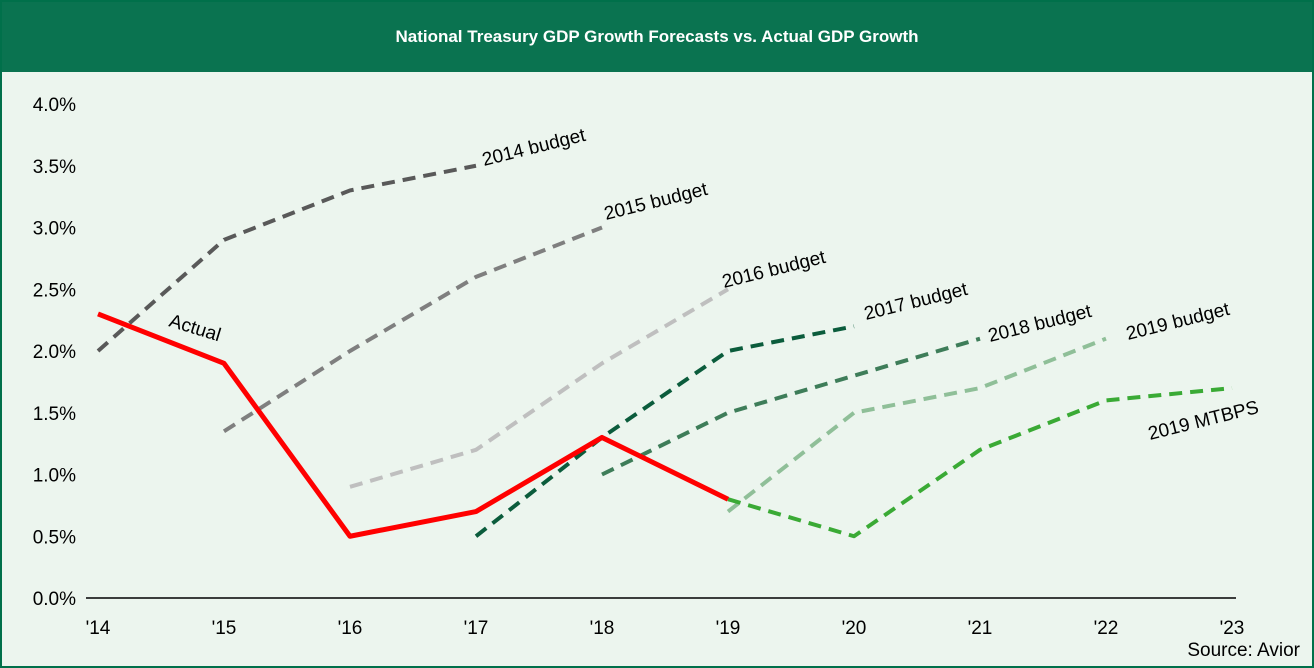 The image size is (1314, 668). I want to click on y-tick-label: 1.0%, so click(54, 476).